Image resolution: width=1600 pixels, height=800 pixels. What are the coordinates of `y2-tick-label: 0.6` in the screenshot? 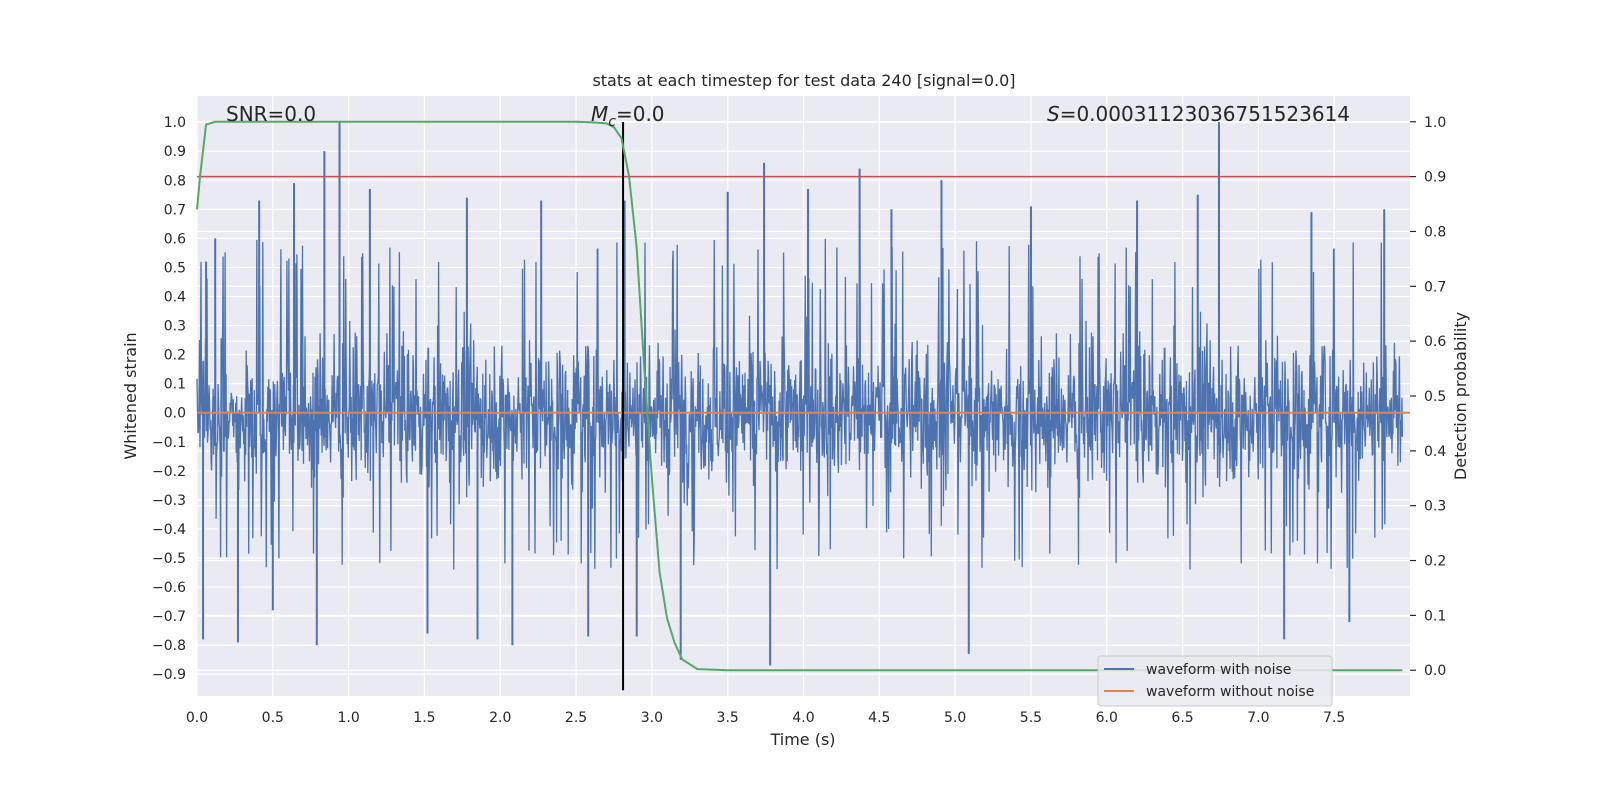 It's located at (1435, 342).